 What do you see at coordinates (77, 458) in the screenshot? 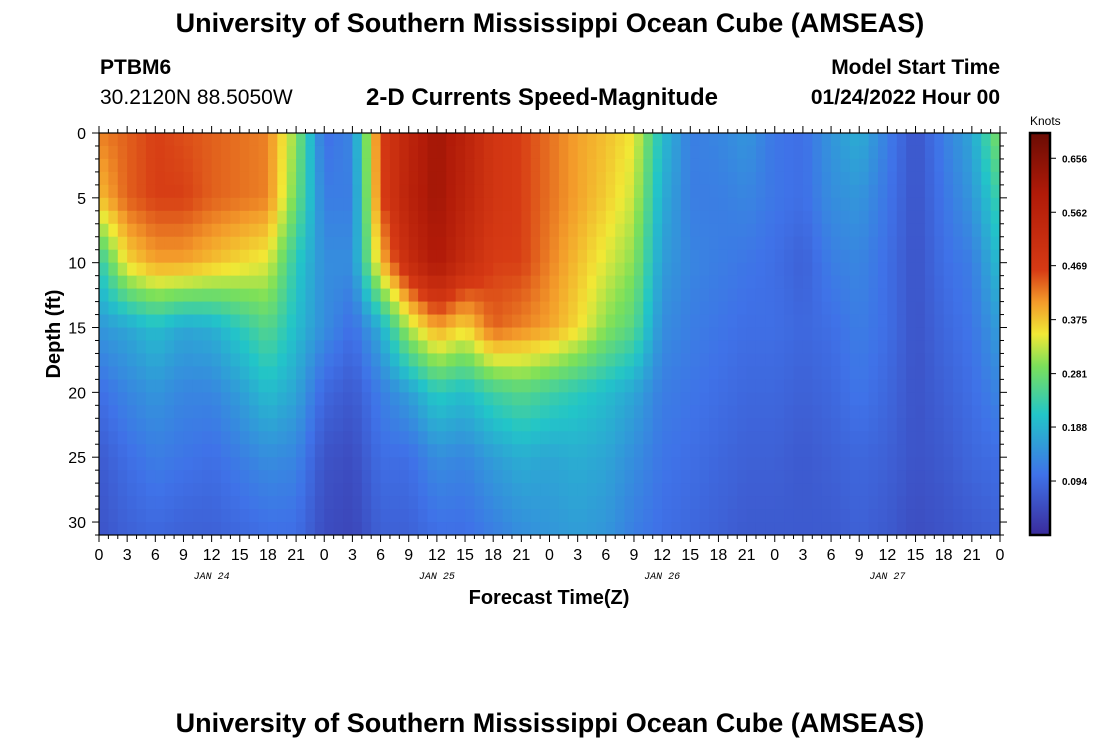
I see `y-tick-label: 25` at bounding box center [77, 458].